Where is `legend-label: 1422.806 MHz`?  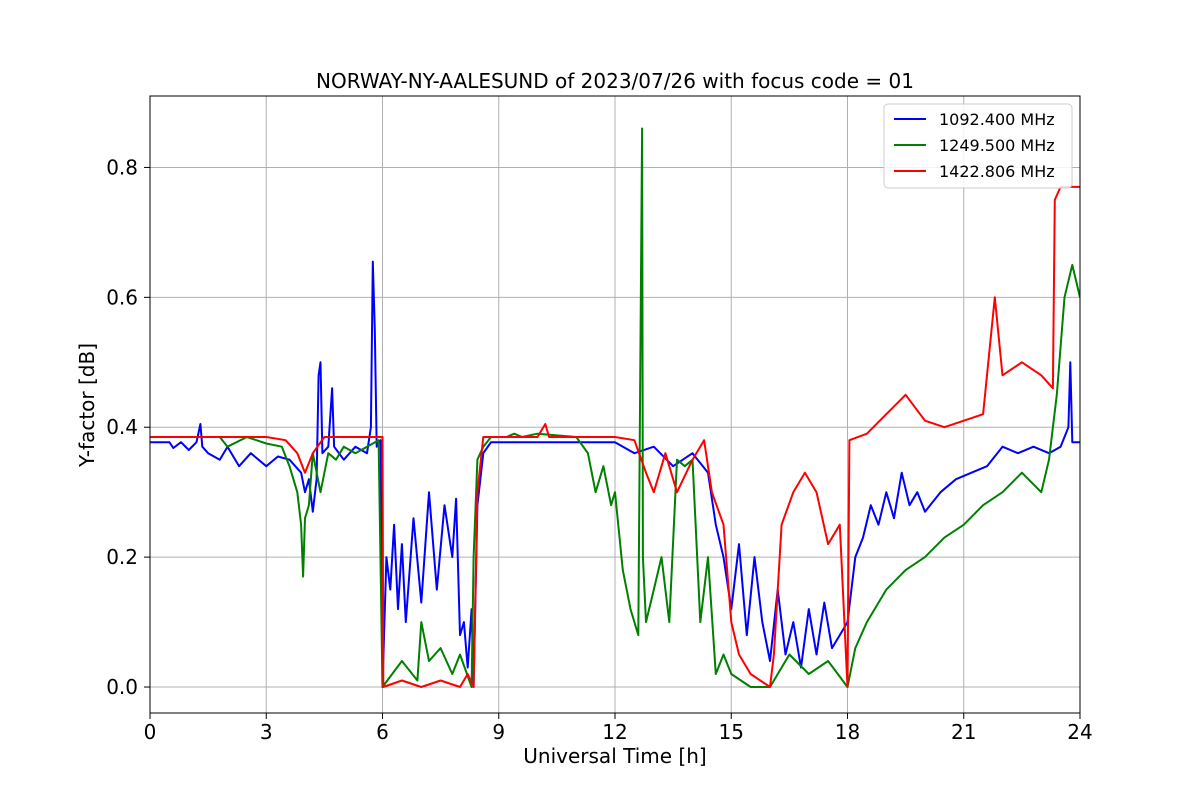
legend-label: 1422.806 MHz is located at coordinates (997, 171).